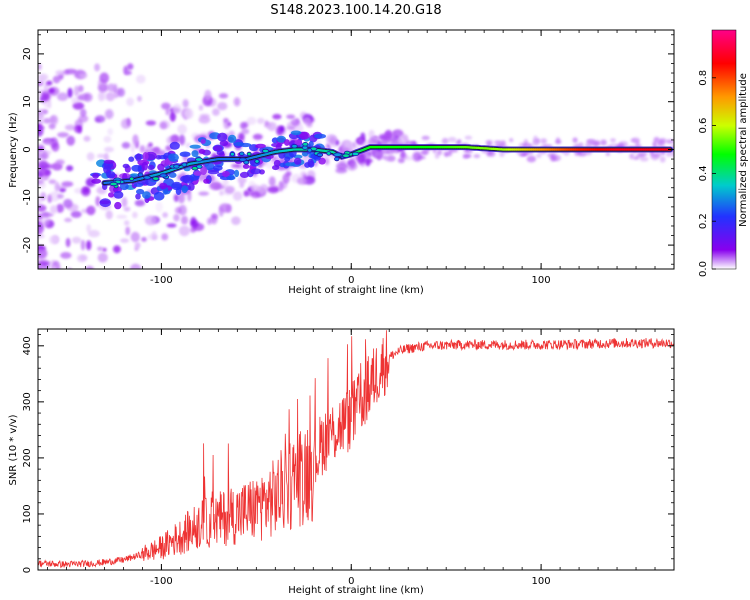 The height and width of the screenshot is (600, 750). I want to click on colorbar-tick-label: 0.6, so click(703, 126).